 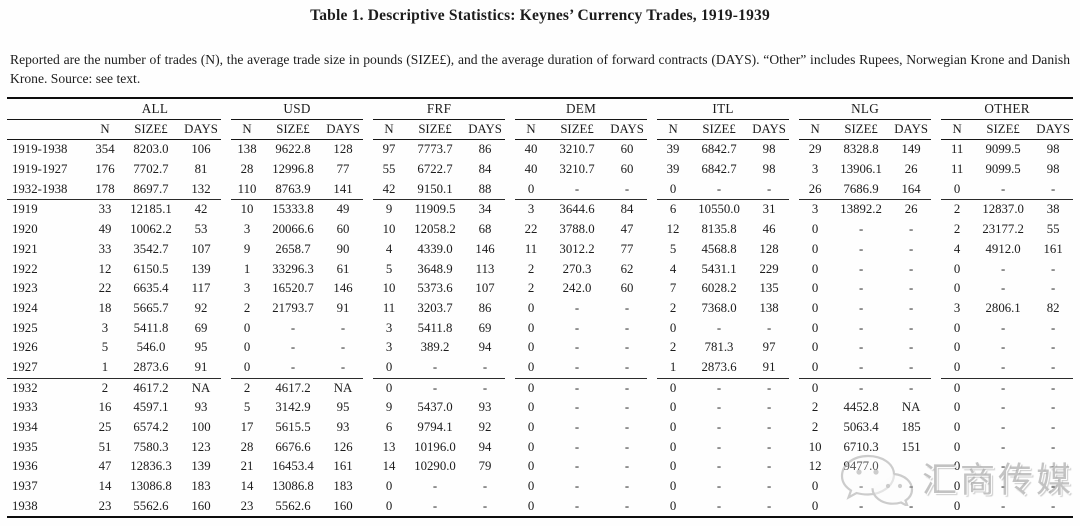 I want to click on data-cell-frf-days: 94, so click(x=485, y=347).